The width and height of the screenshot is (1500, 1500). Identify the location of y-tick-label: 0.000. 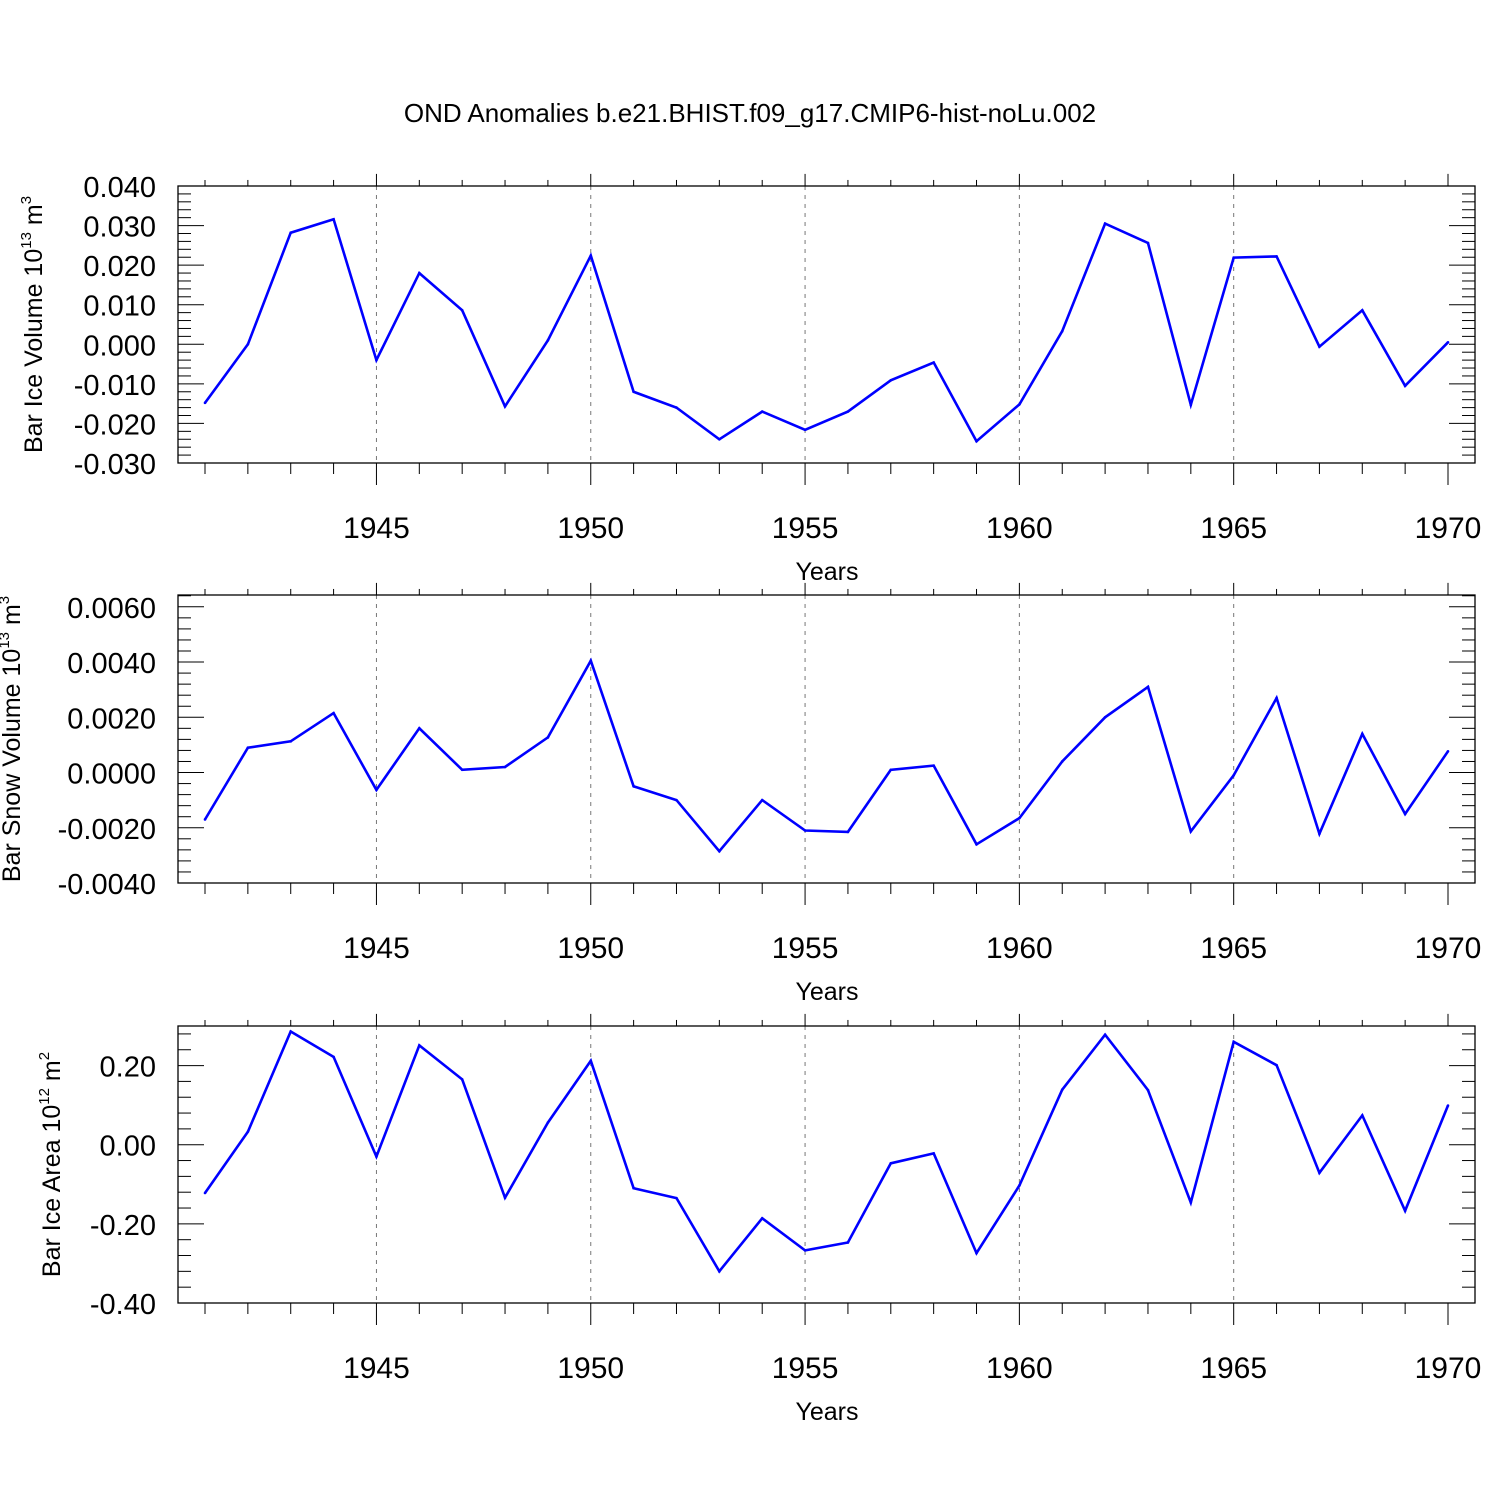
(119, 346).